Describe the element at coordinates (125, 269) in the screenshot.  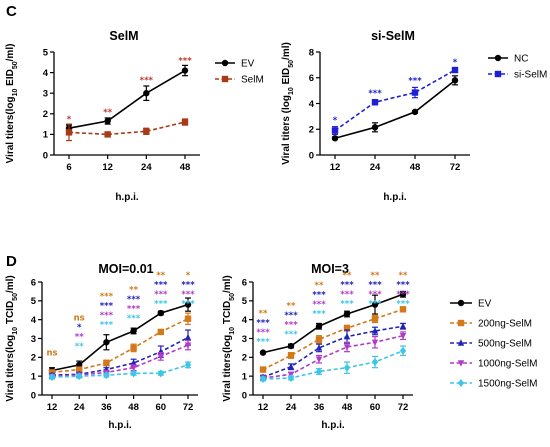
I see `chart-title: MOI=0.01` at that location.